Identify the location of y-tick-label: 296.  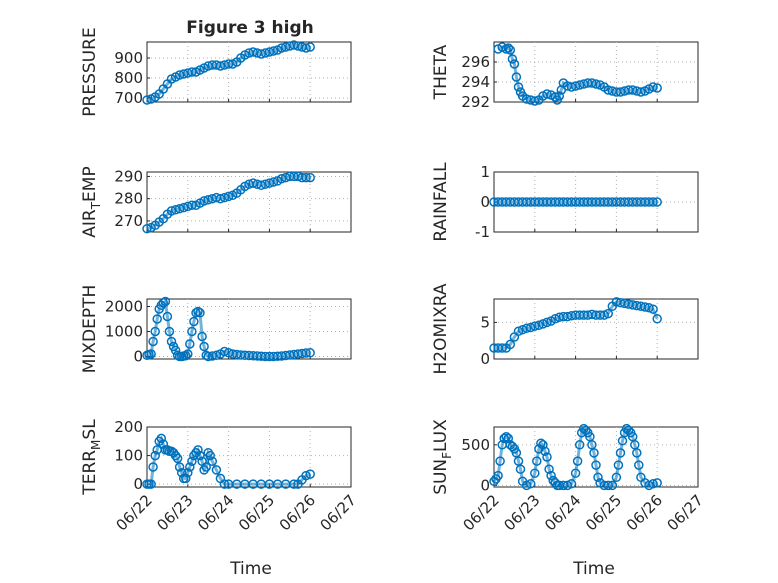
(475, 62).